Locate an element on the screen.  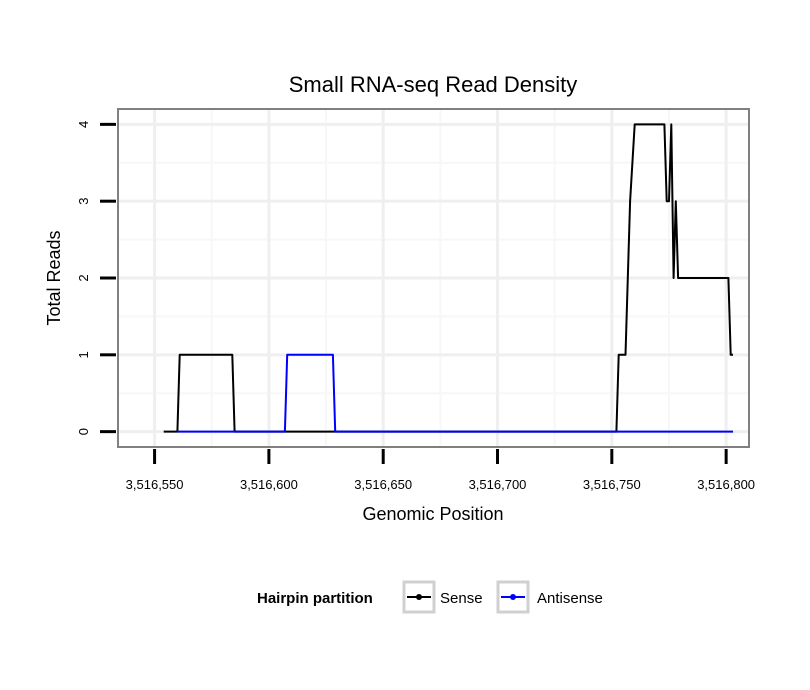
x-tick-label: 3,516,650 is located at coordinates (383, 484).